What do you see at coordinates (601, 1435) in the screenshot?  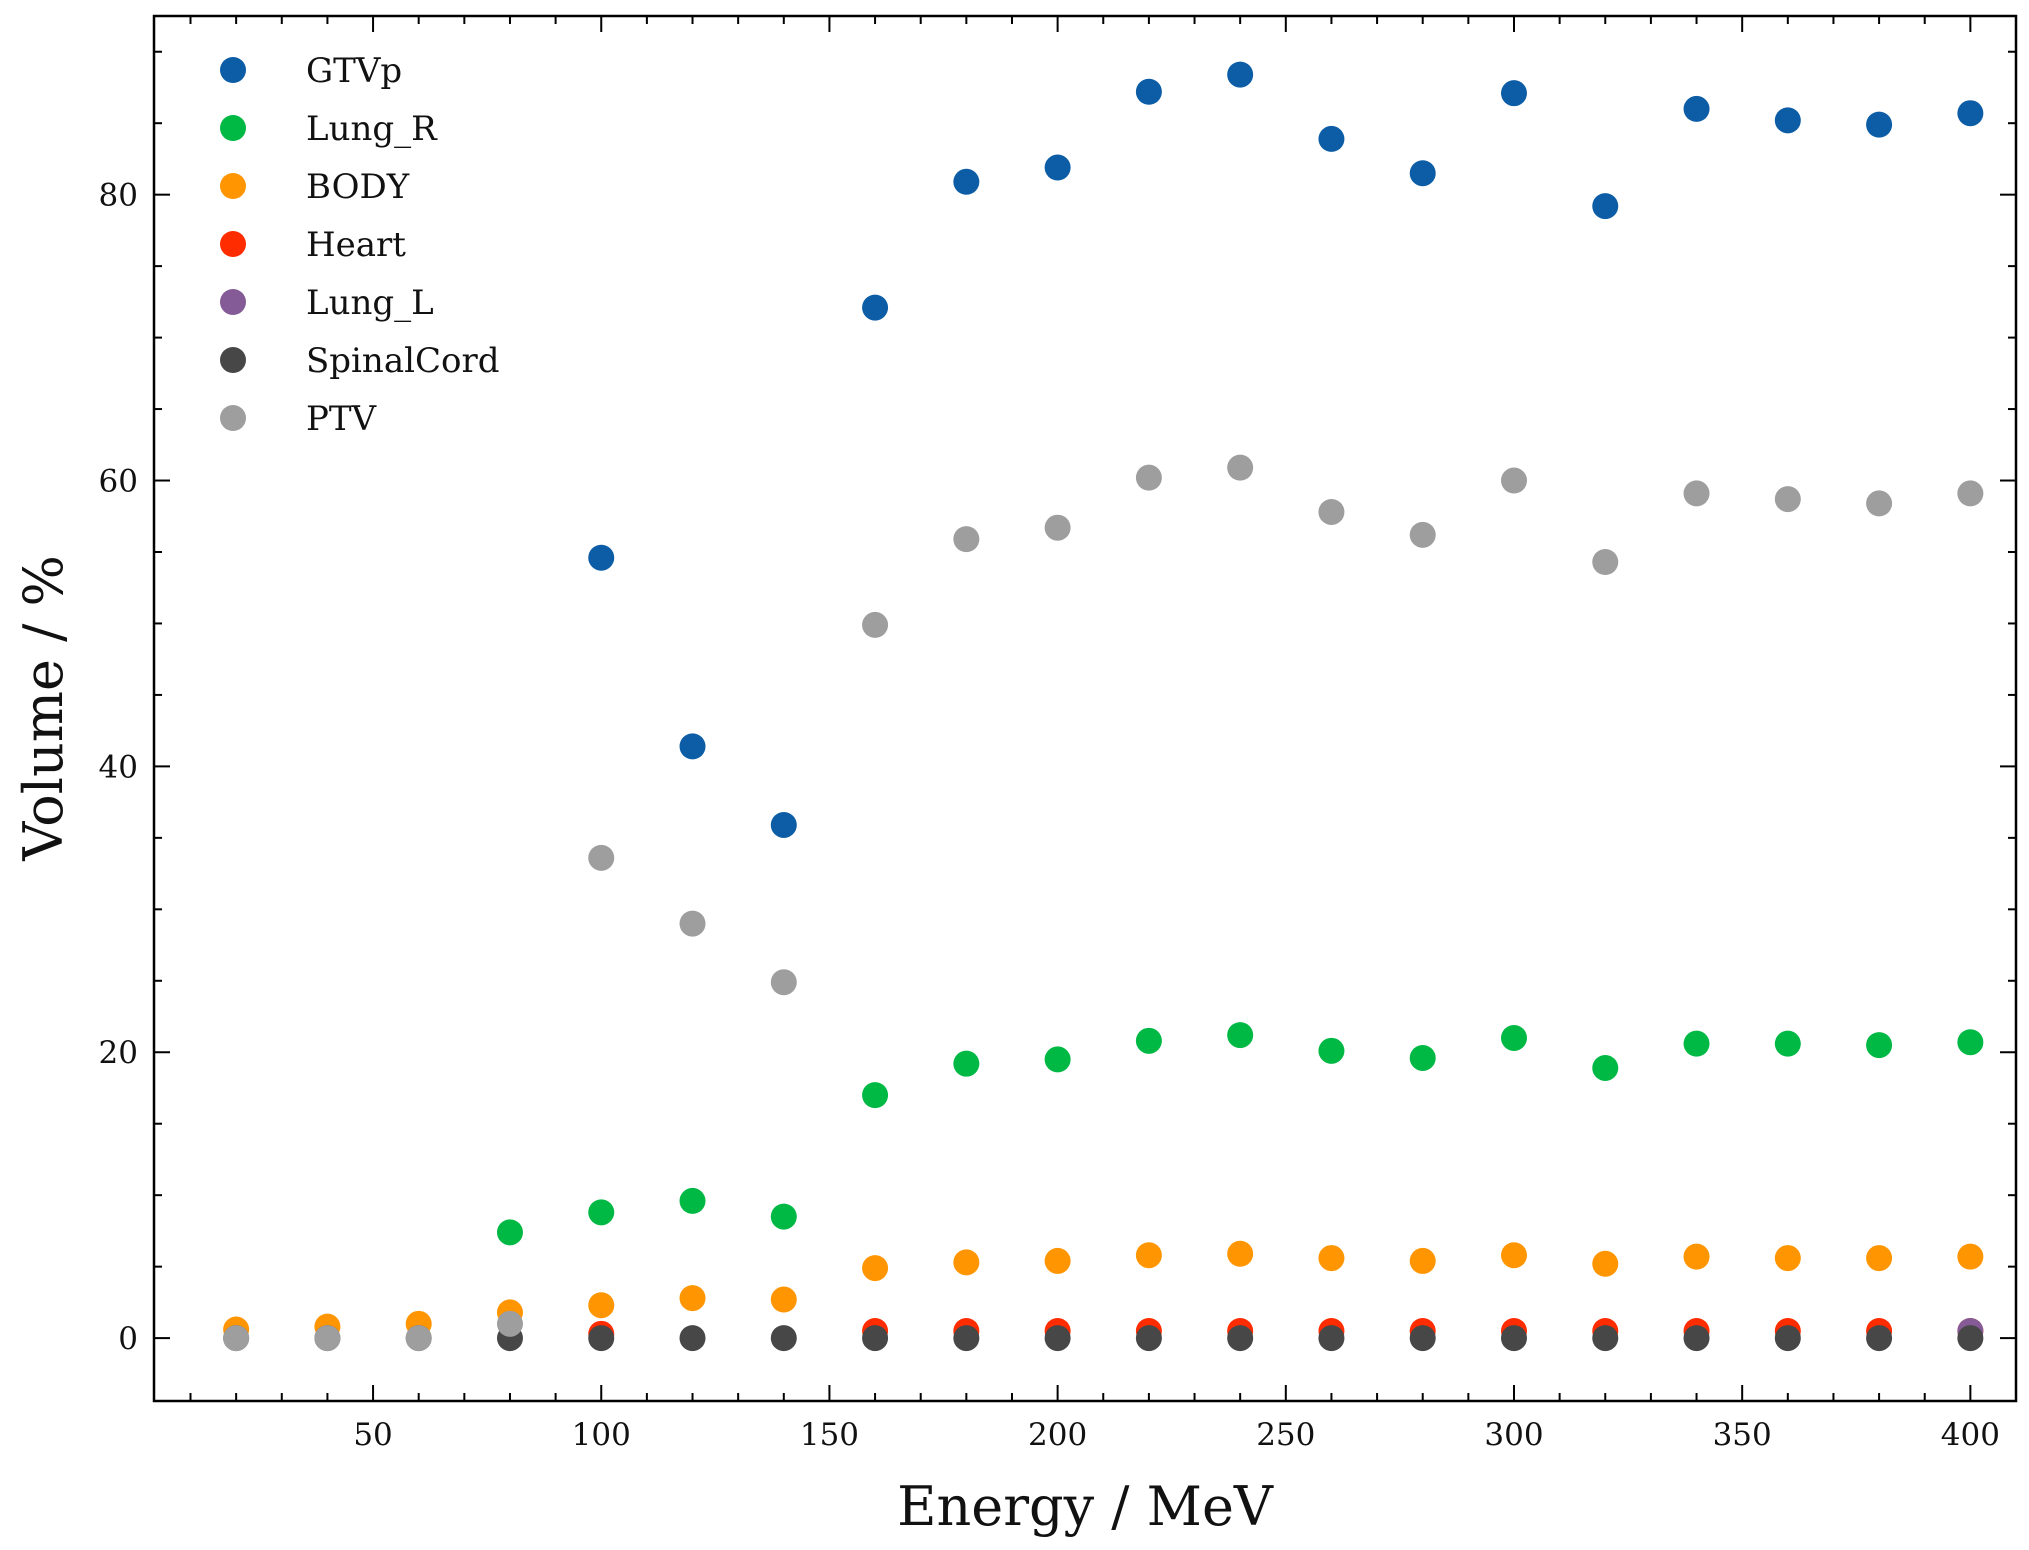 I see `x-tick-label: 100` at bounding box center [601, 1435].